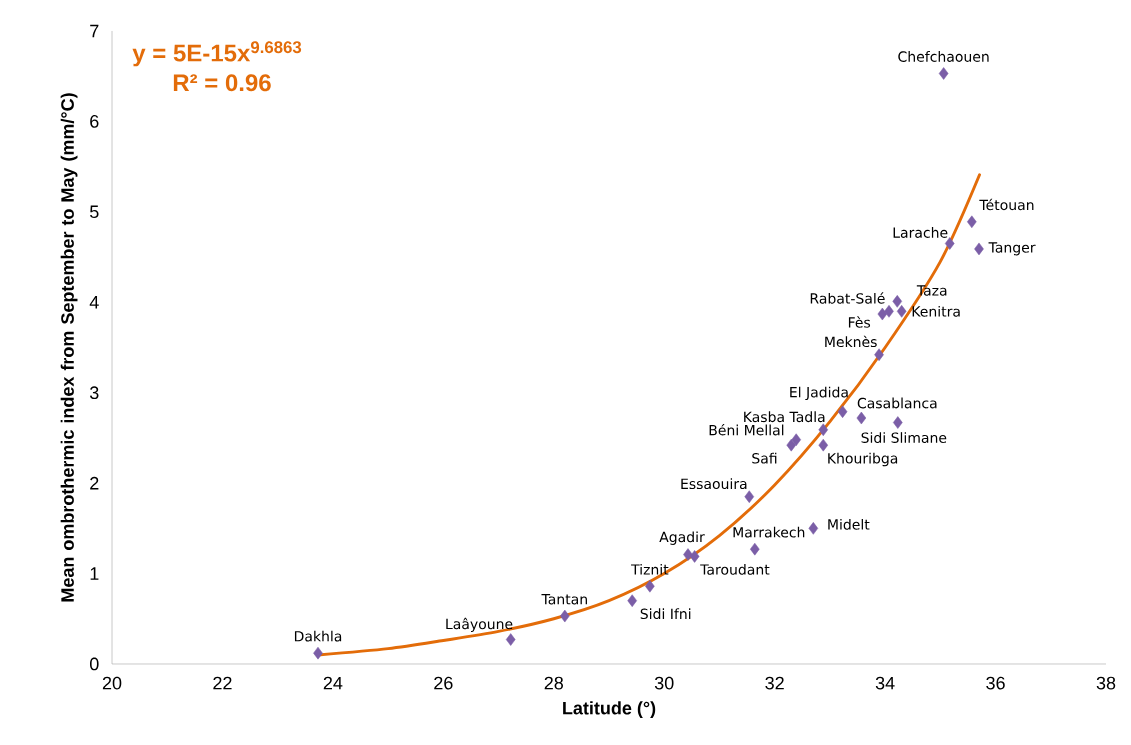 Image resolution: width=1131 pixels, height=745 pixels. Describe the element at coordinates (849, 524) in the screenshot. I see `annotation: Midelt` at that location.